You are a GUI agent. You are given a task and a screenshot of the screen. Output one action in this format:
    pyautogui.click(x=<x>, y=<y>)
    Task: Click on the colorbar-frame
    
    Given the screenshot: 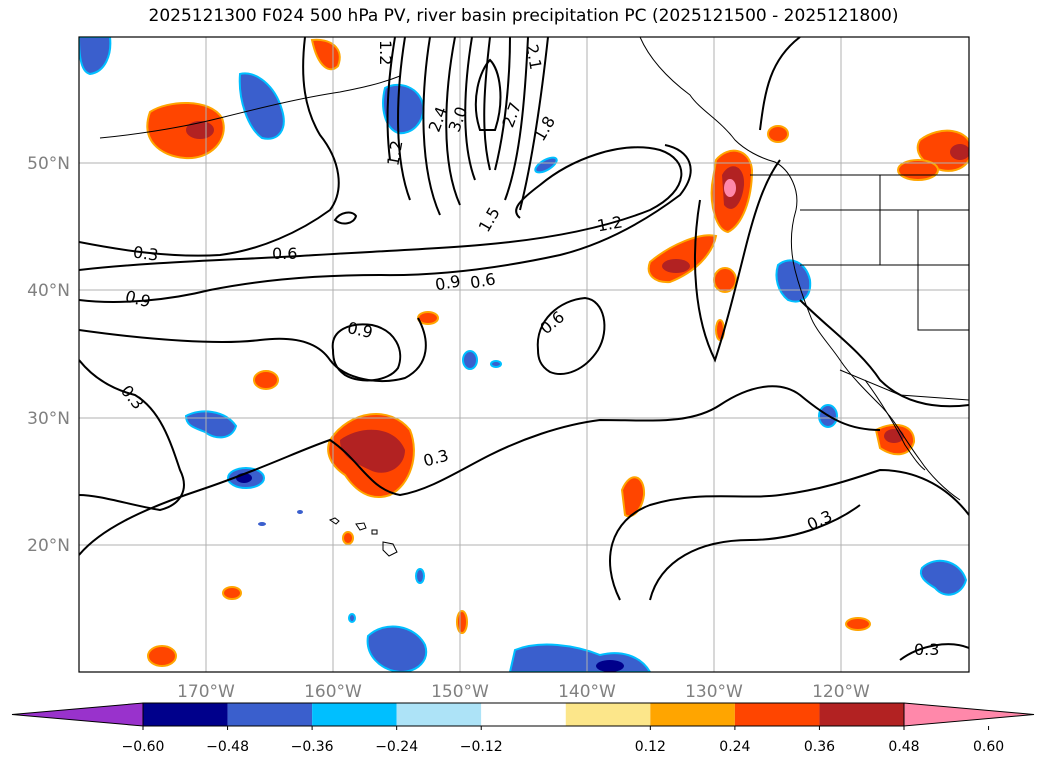 What is the action you would take?
    pyautogui.click(x=523, y=714)
    